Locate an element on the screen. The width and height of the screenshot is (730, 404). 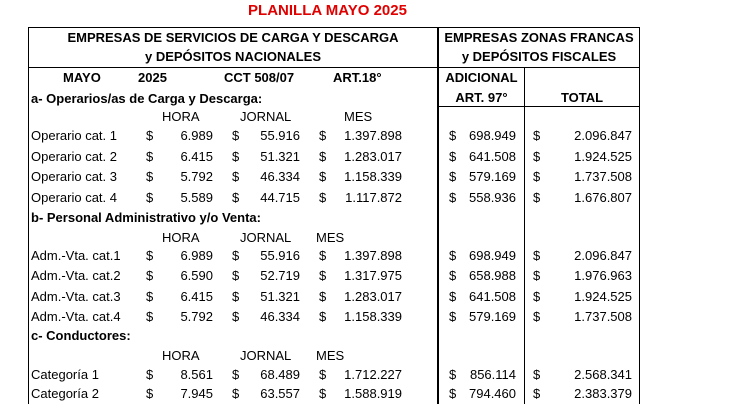
row-label: Categoría 1 is located at coordinates (65, 374).